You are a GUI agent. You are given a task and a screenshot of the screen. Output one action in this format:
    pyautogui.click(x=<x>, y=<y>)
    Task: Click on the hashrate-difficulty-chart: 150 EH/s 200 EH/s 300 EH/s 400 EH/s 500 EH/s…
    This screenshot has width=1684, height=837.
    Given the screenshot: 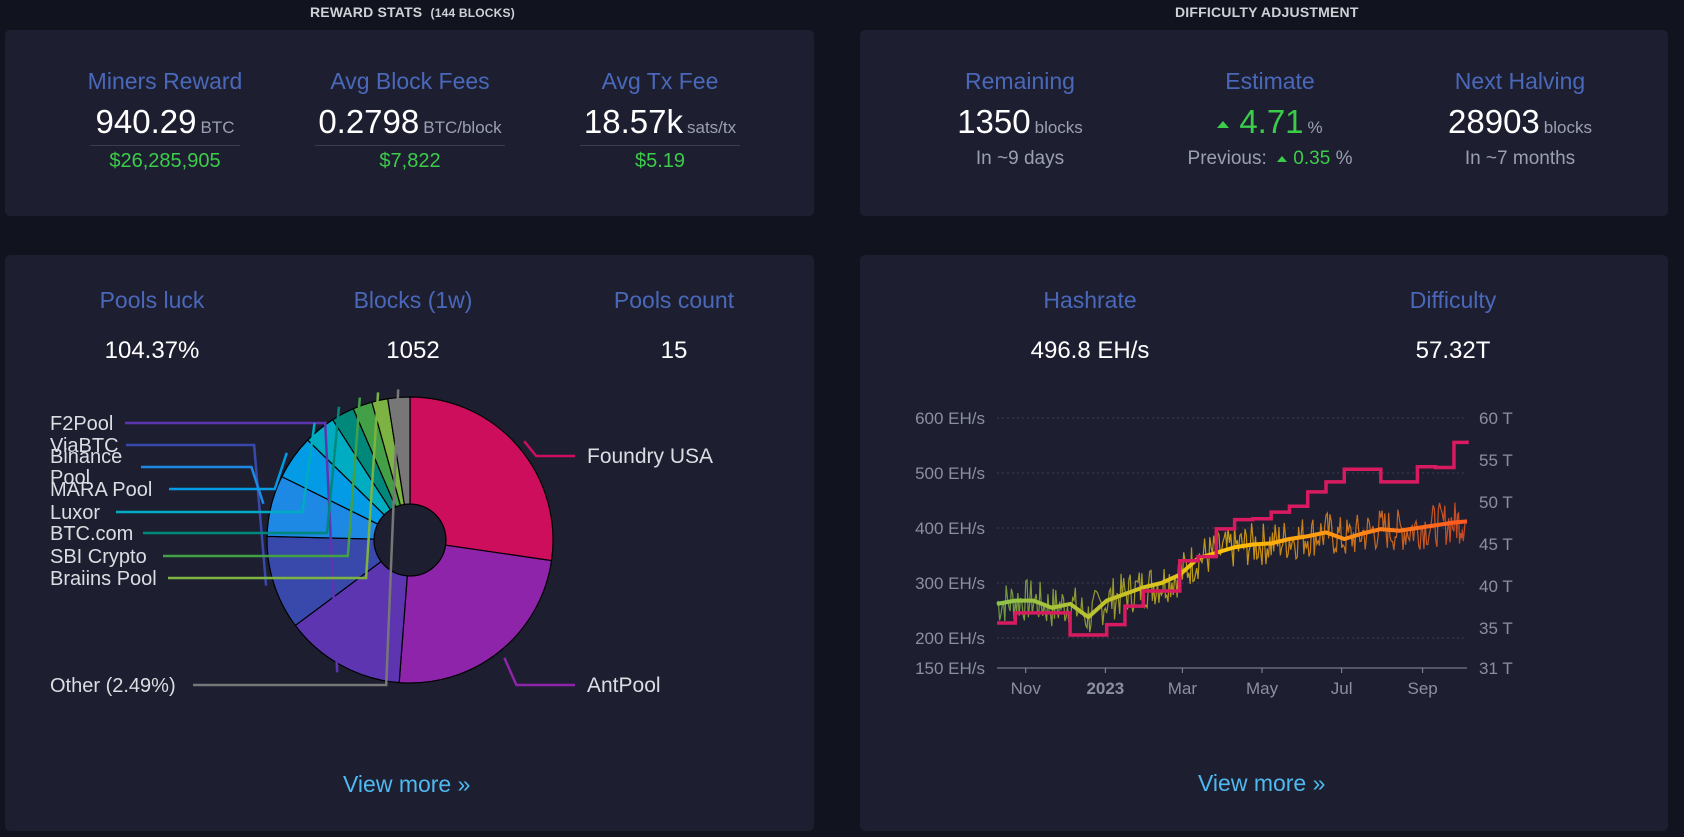 What is the action you would take?
    pyautogui.click(x=1214, y=553)
    